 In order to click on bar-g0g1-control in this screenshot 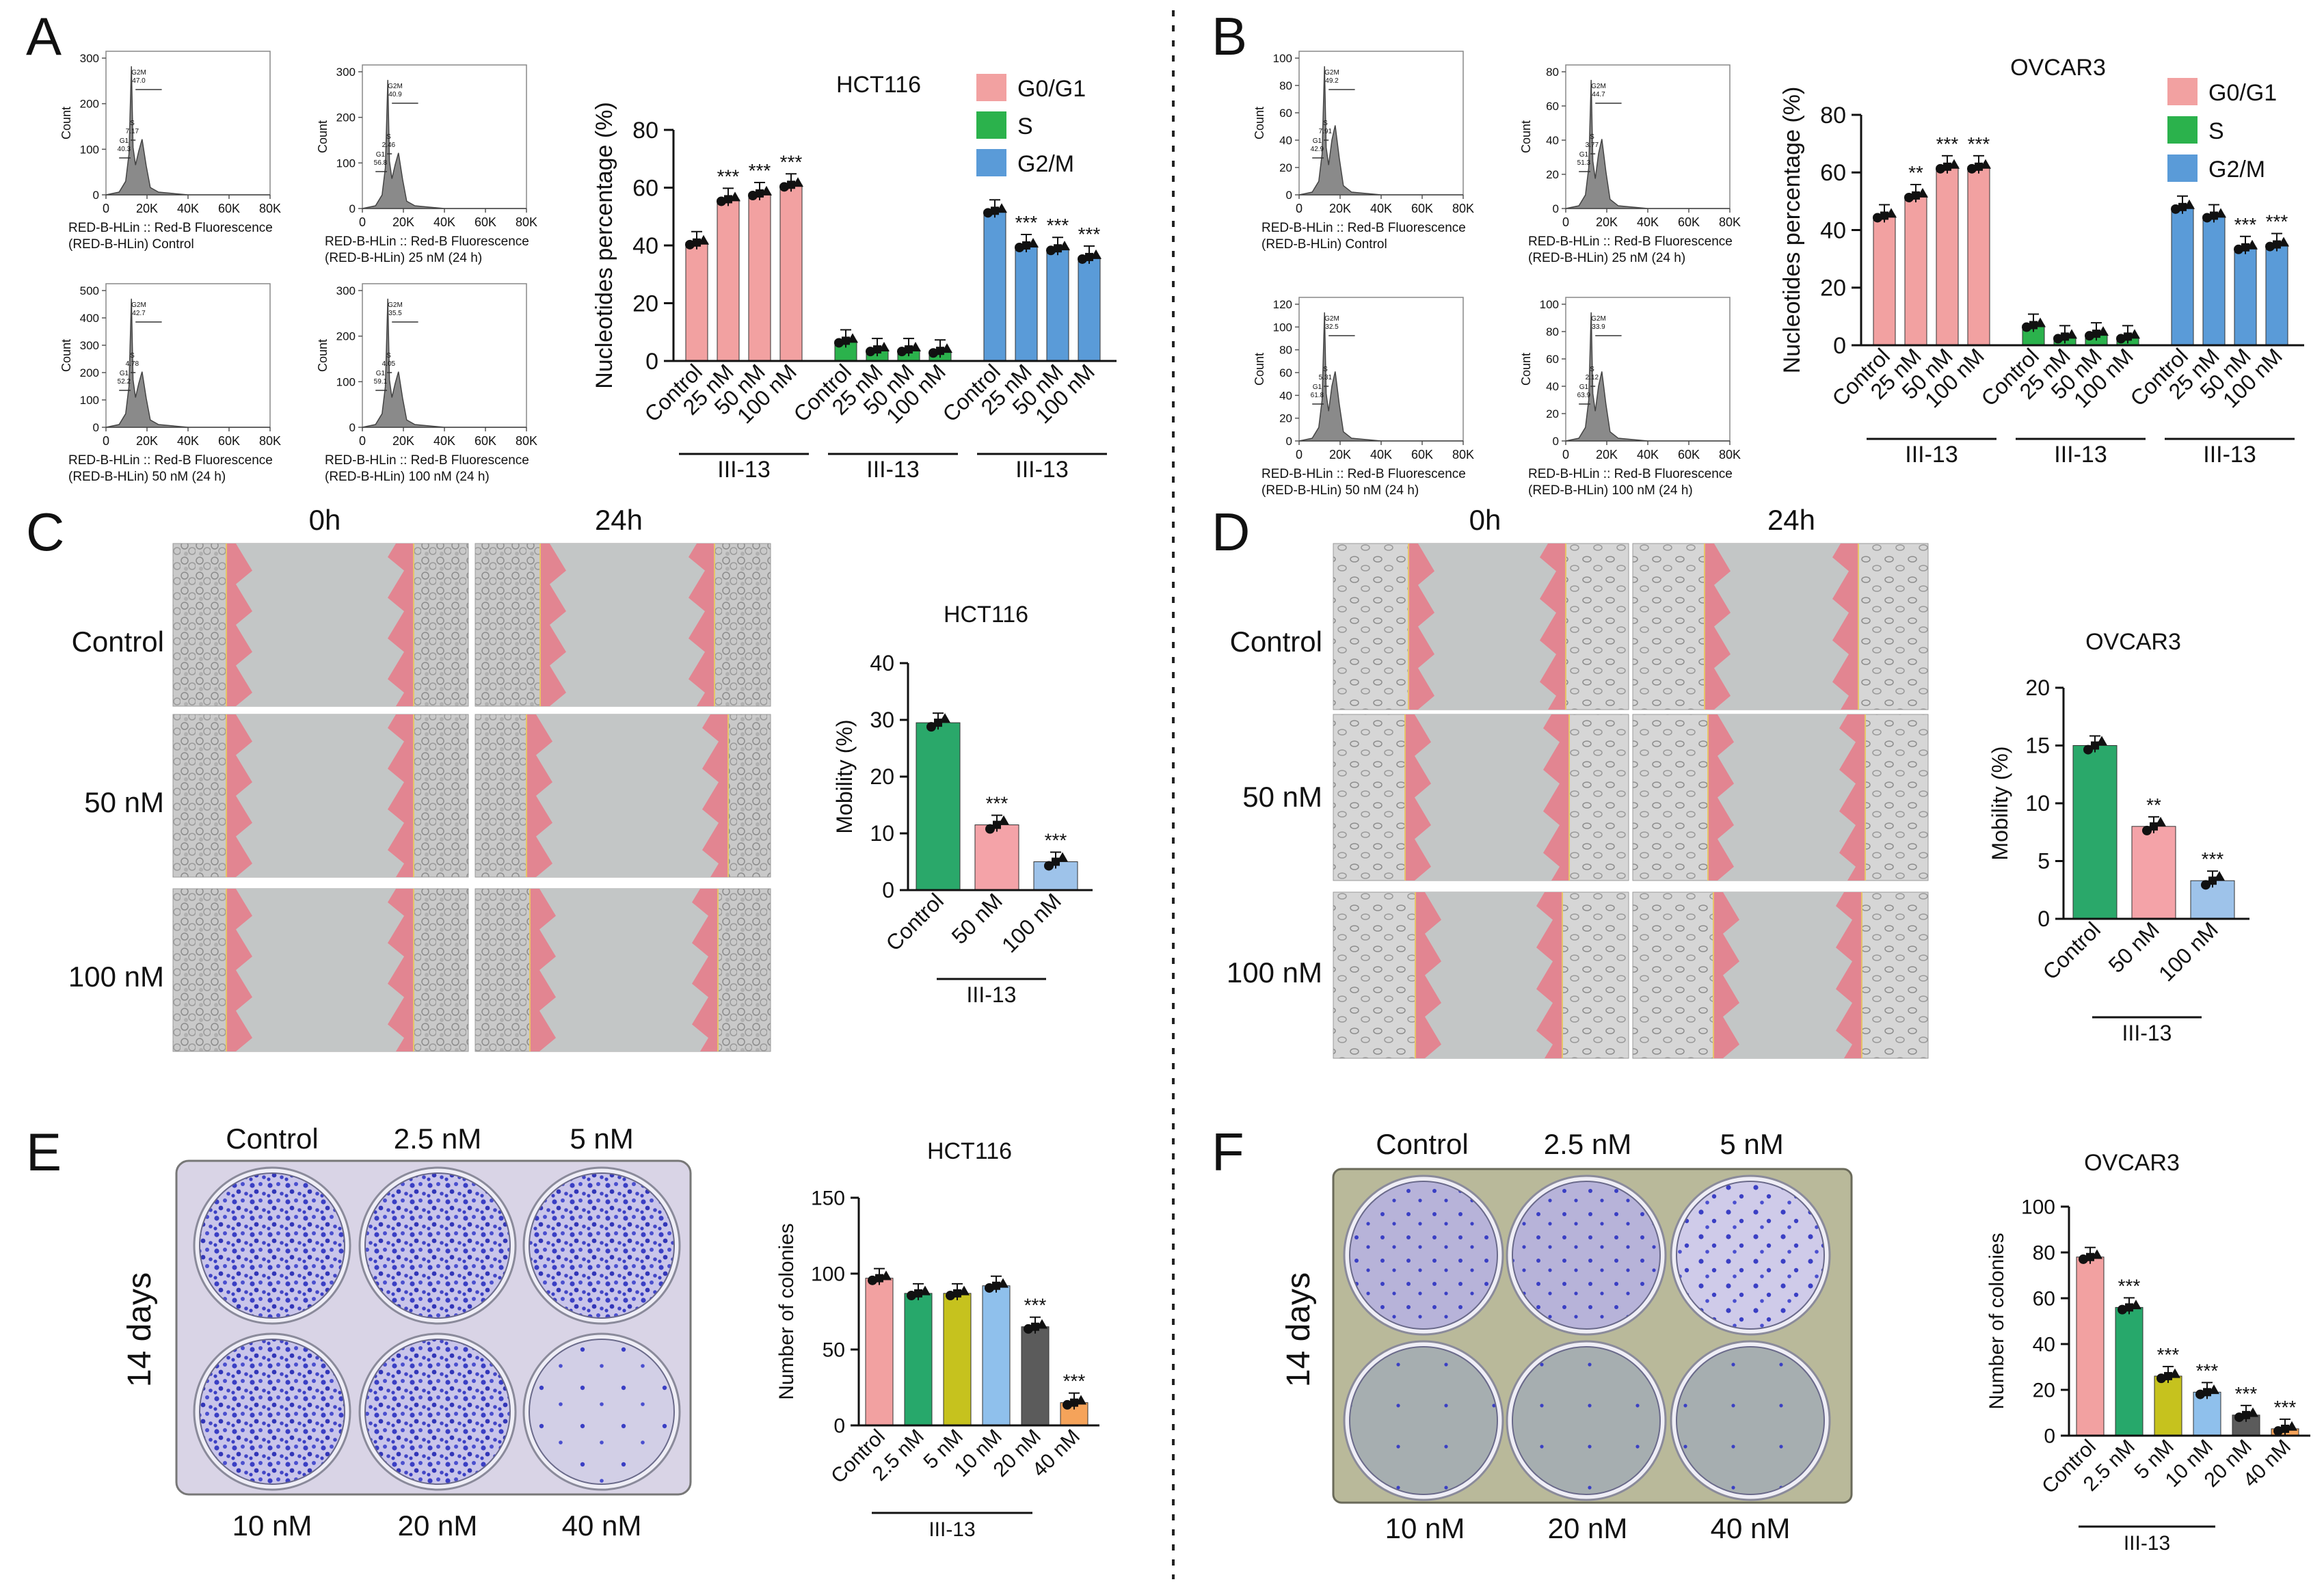, I will do `click(696, 302)`.